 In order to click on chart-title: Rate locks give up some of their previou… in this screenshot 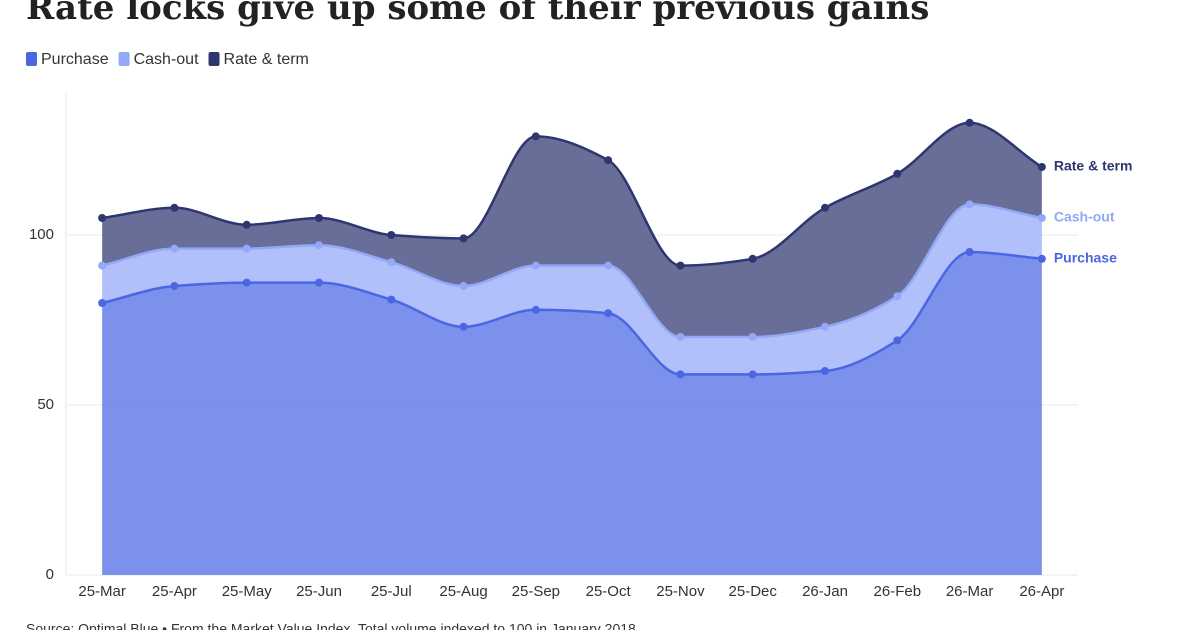, I will do `click(477, 14)`.